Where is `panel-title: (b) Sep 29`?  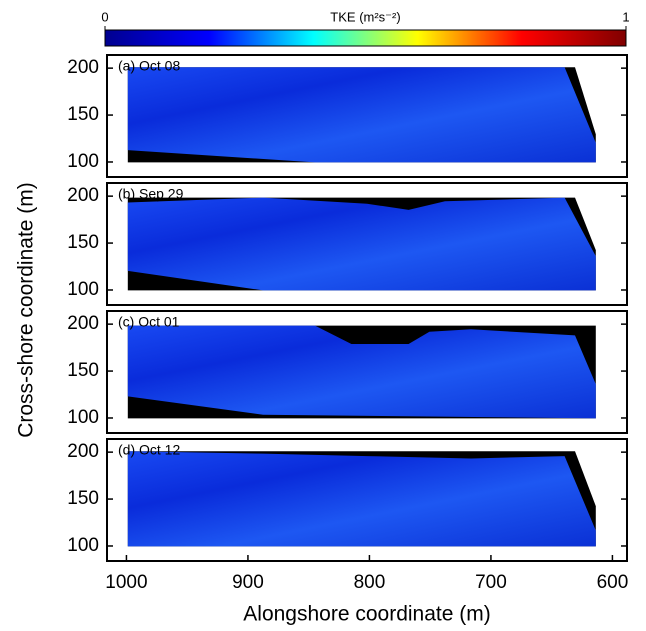
panel-title: (b) Sep 29 is located at coordinates (151, 194).